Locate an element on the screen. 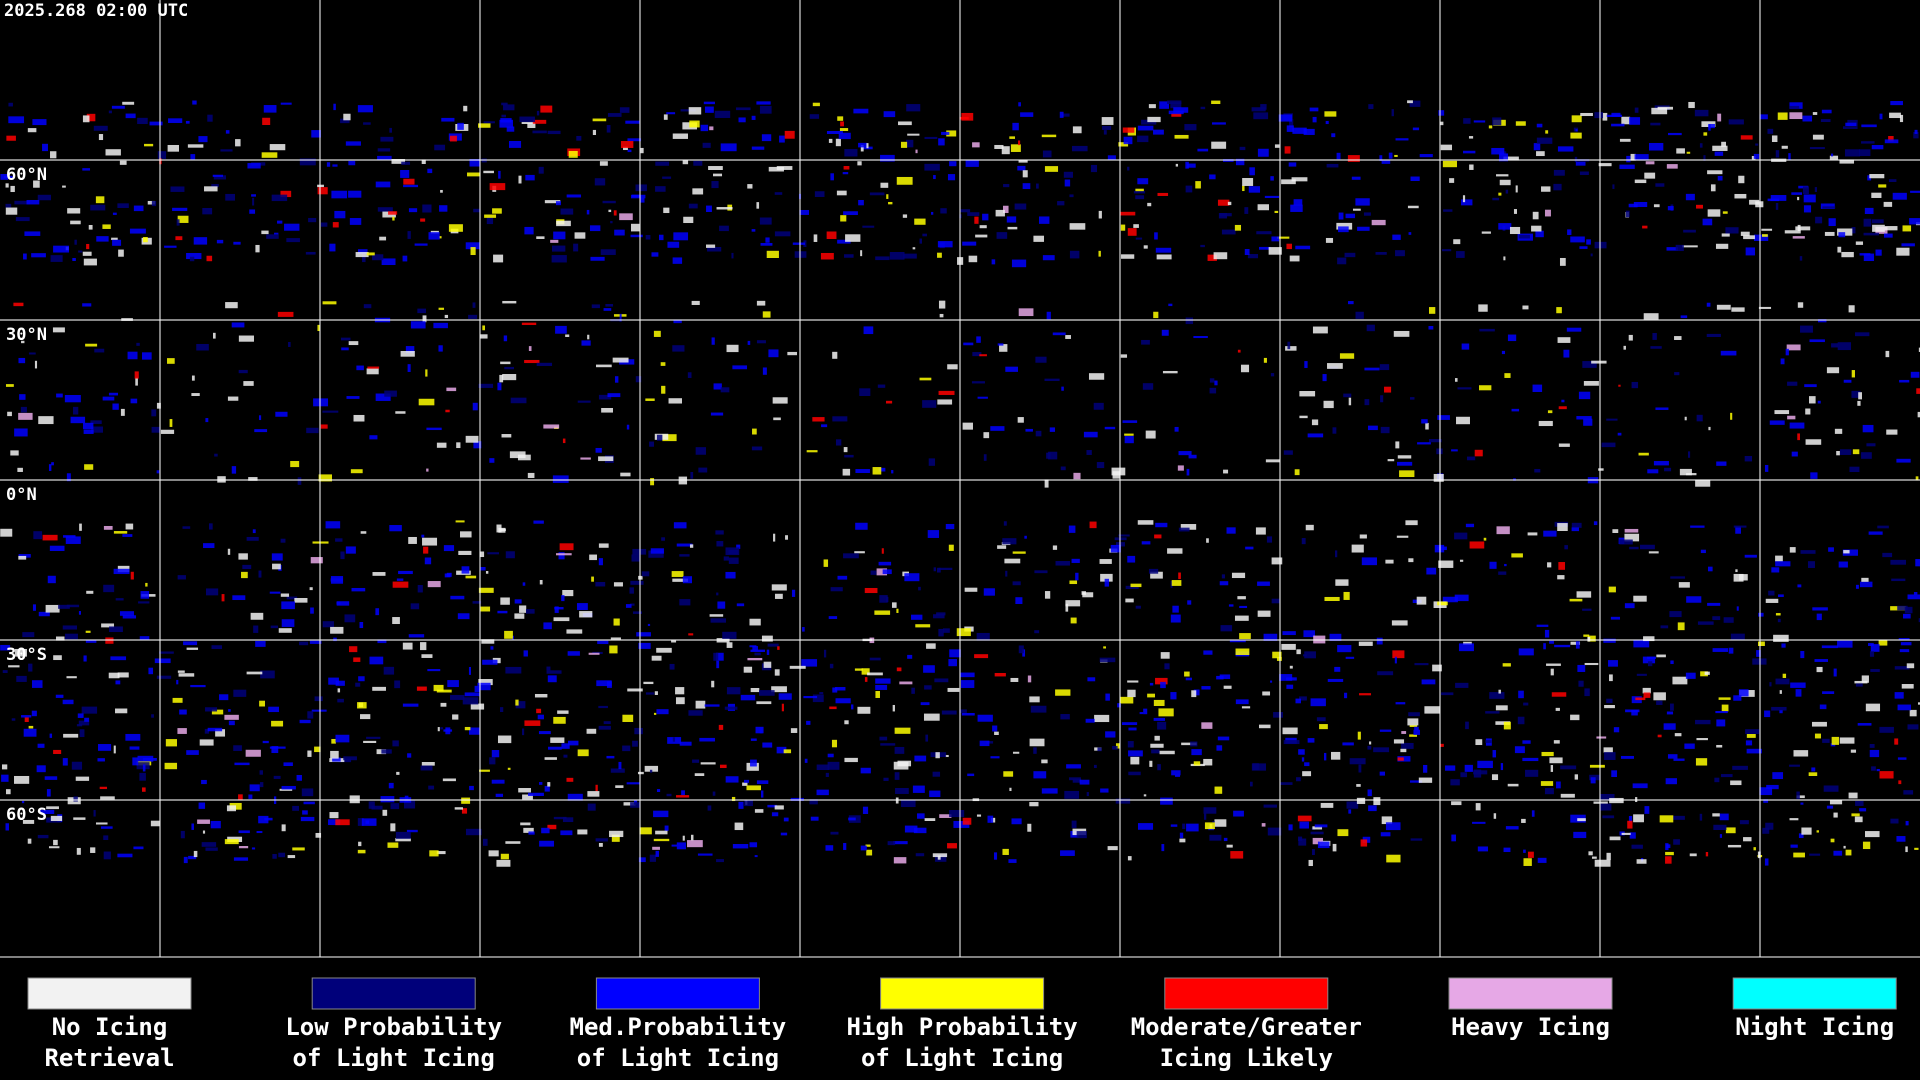  legend-label: of Light Icing is located at coordinates (394, 1058).